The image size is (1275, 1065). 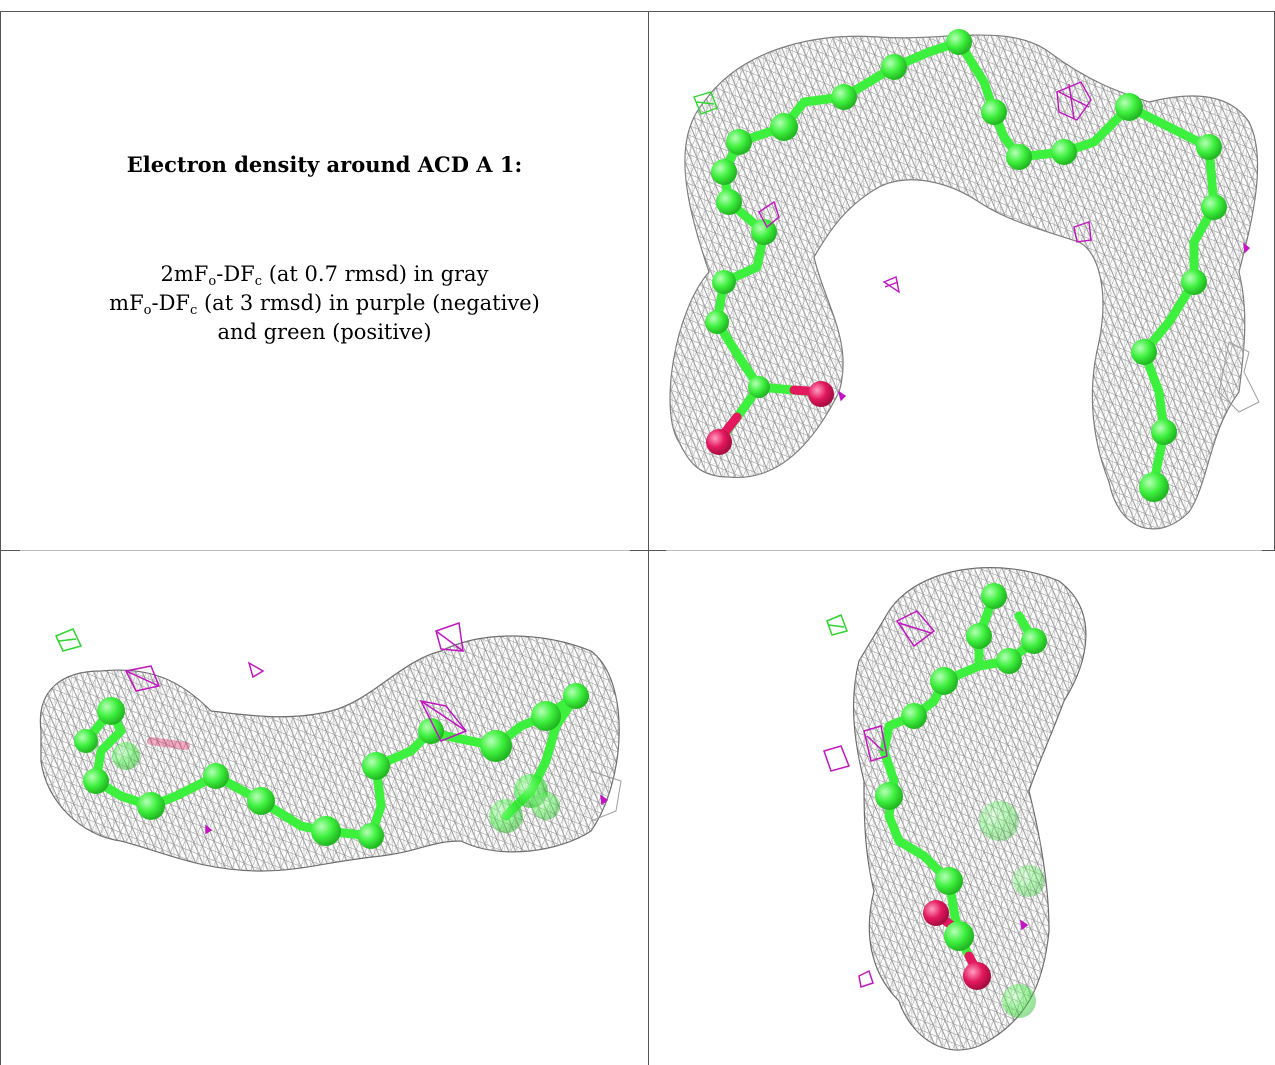 I want to click on ligand-bonds, so click(x=959, y=776).